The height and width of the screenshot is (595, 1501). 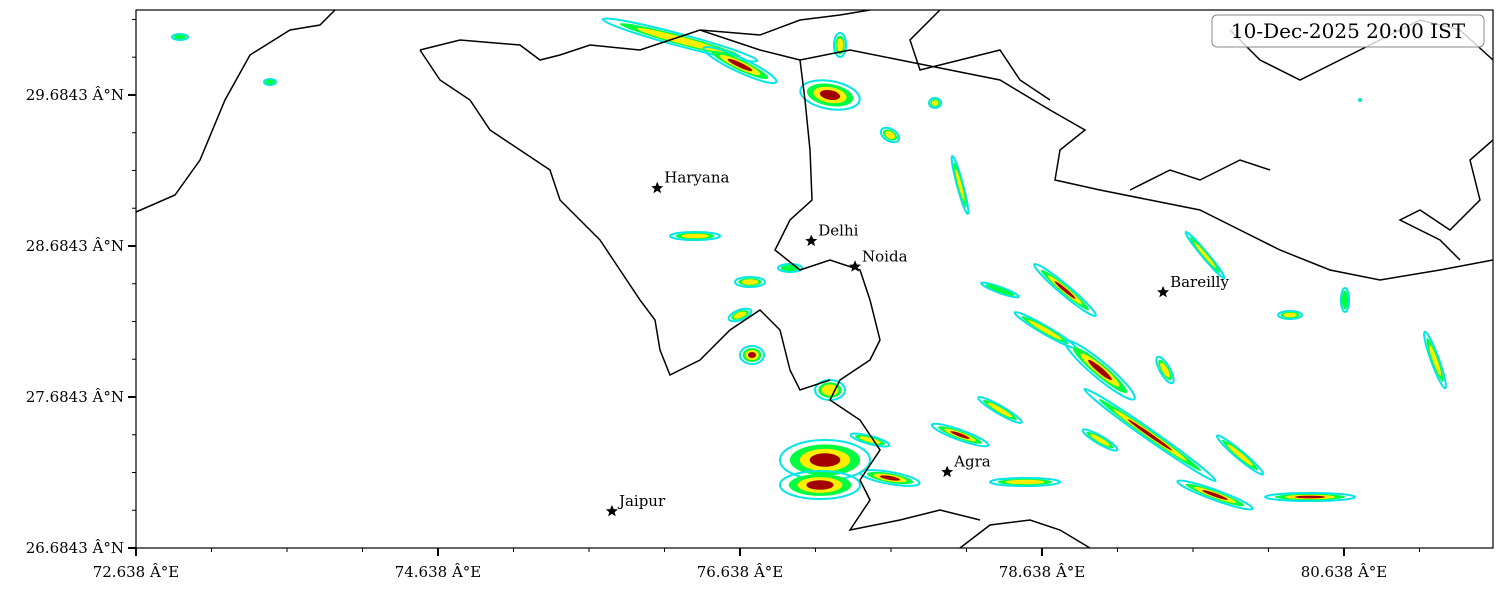 I want to click on y-tick-label: 29.6843 Â°N, so click(x=75, y=95).